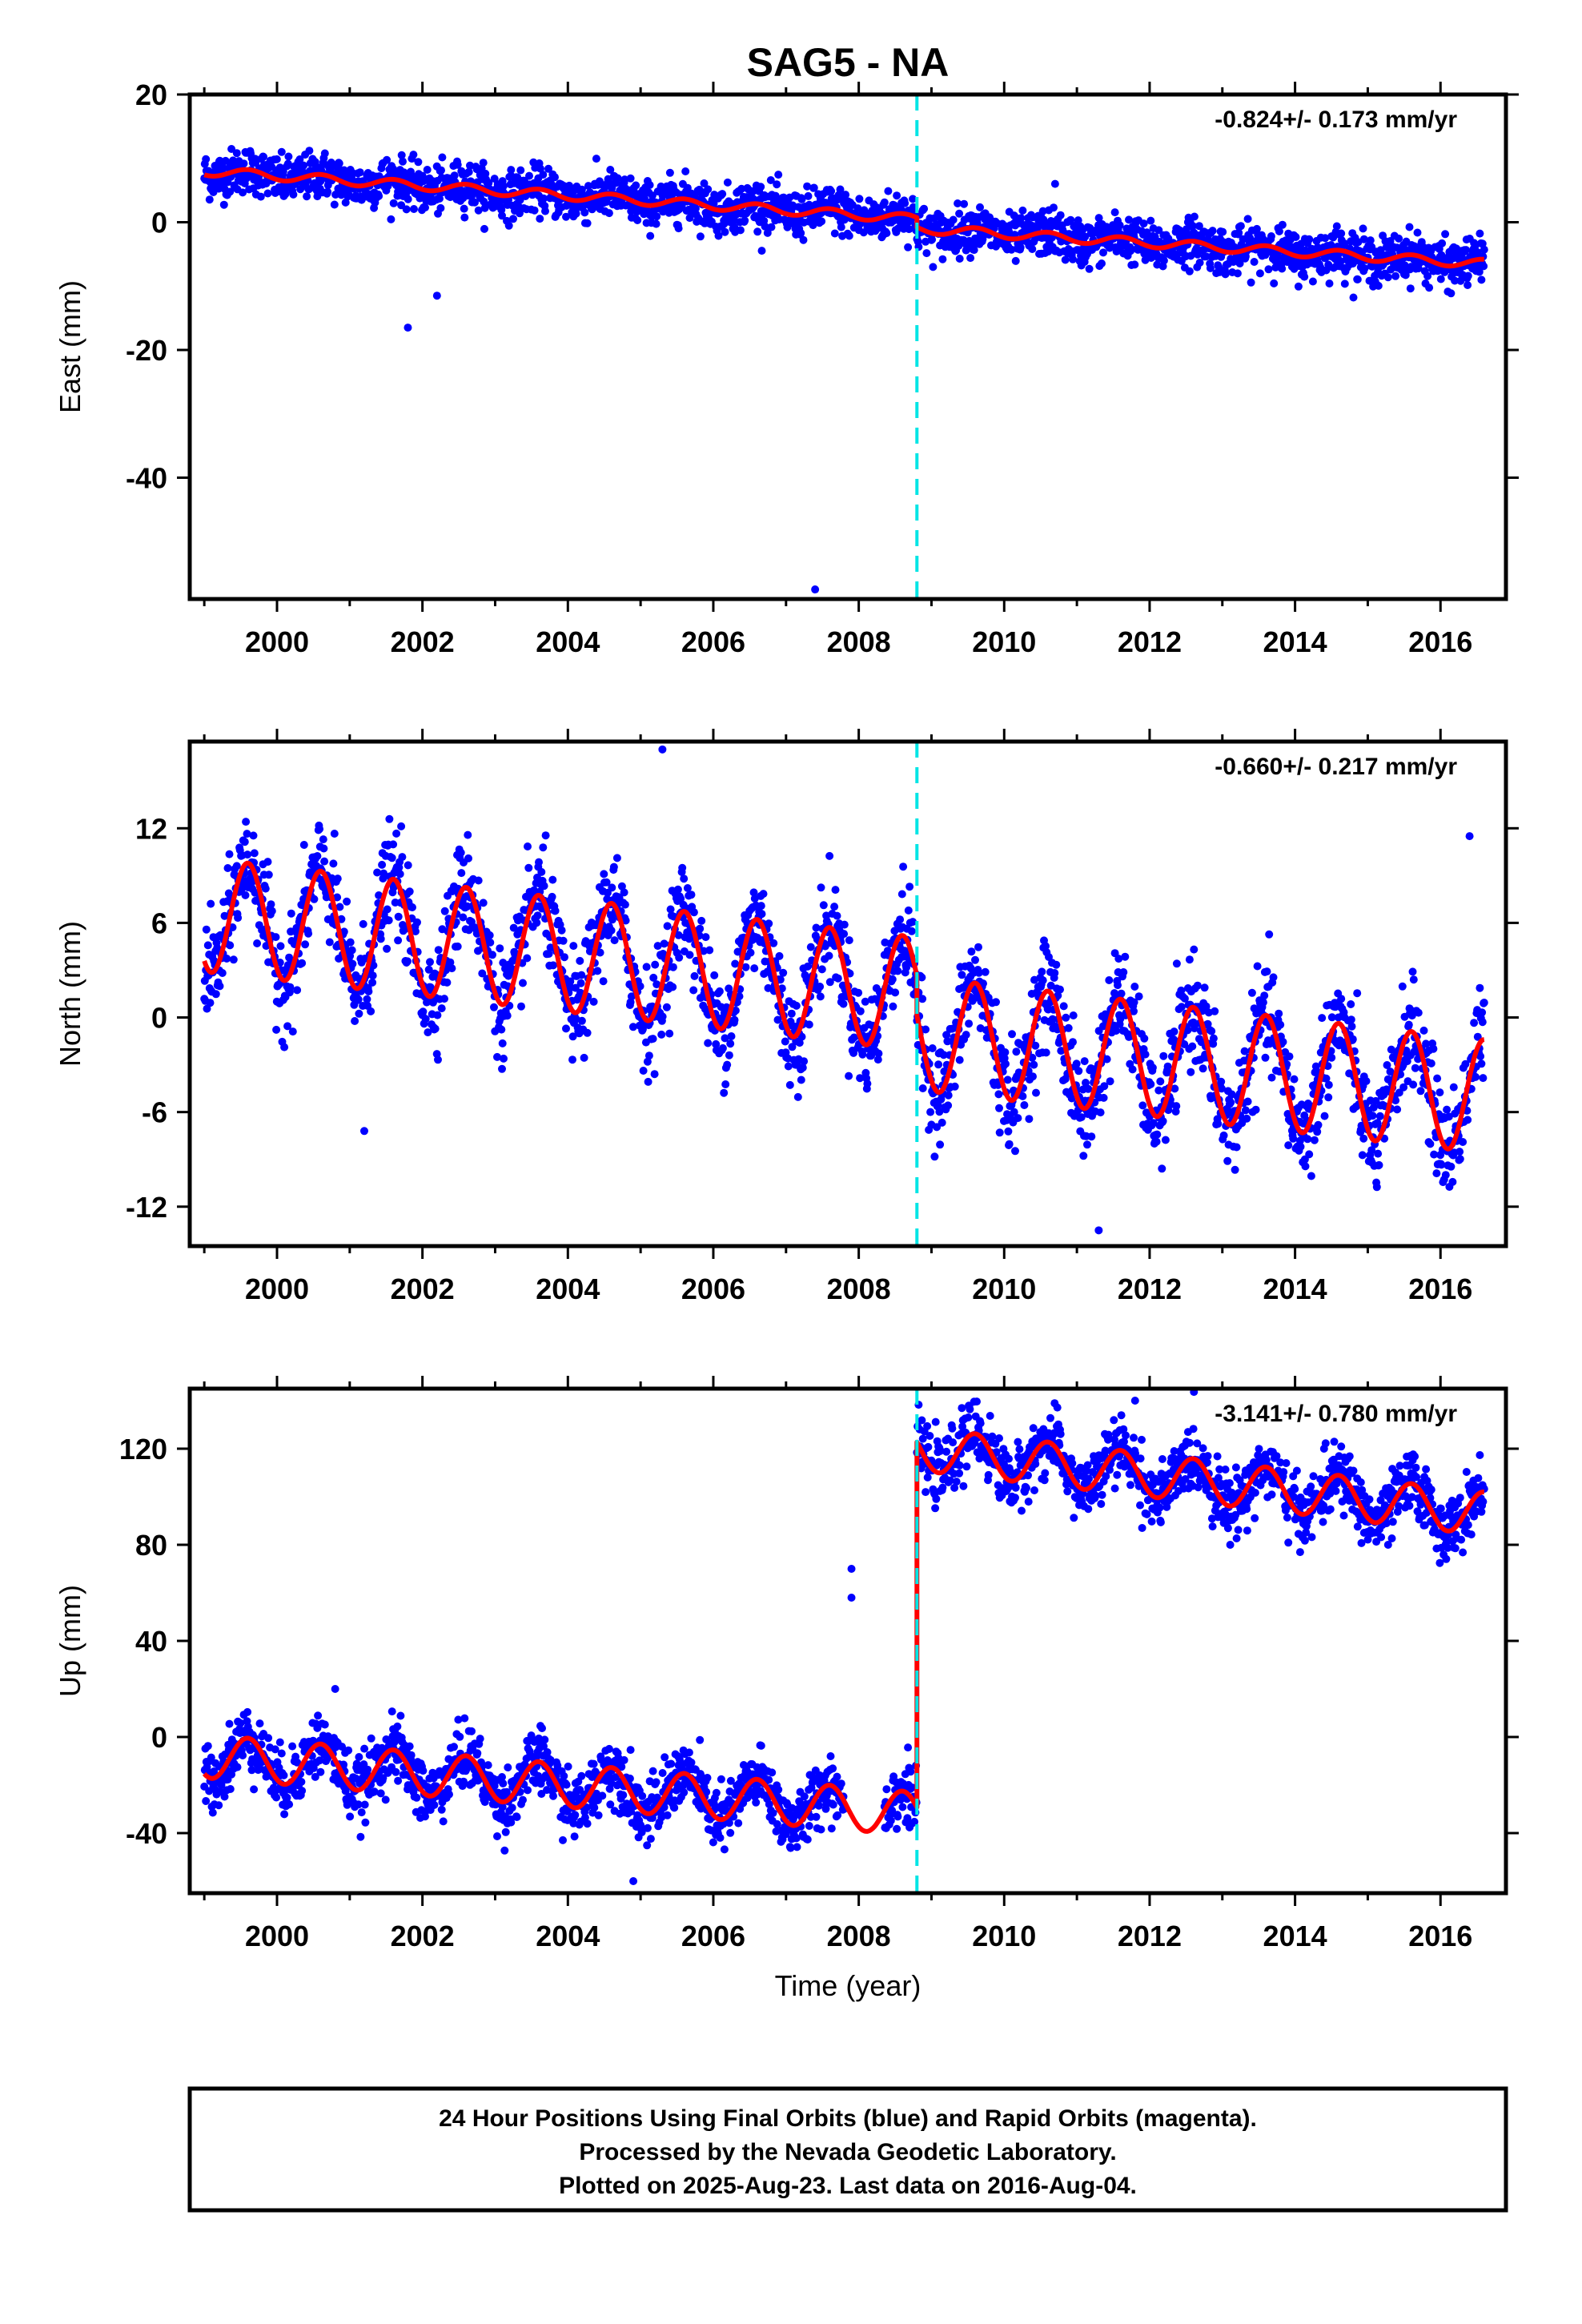 The height and width of the screenshot is (2324, 1582). What do you see at coordinates (1004, 641) in the screenshot?
I see `east-x-tick-label: 2010` at bounding box center [1004, 641].